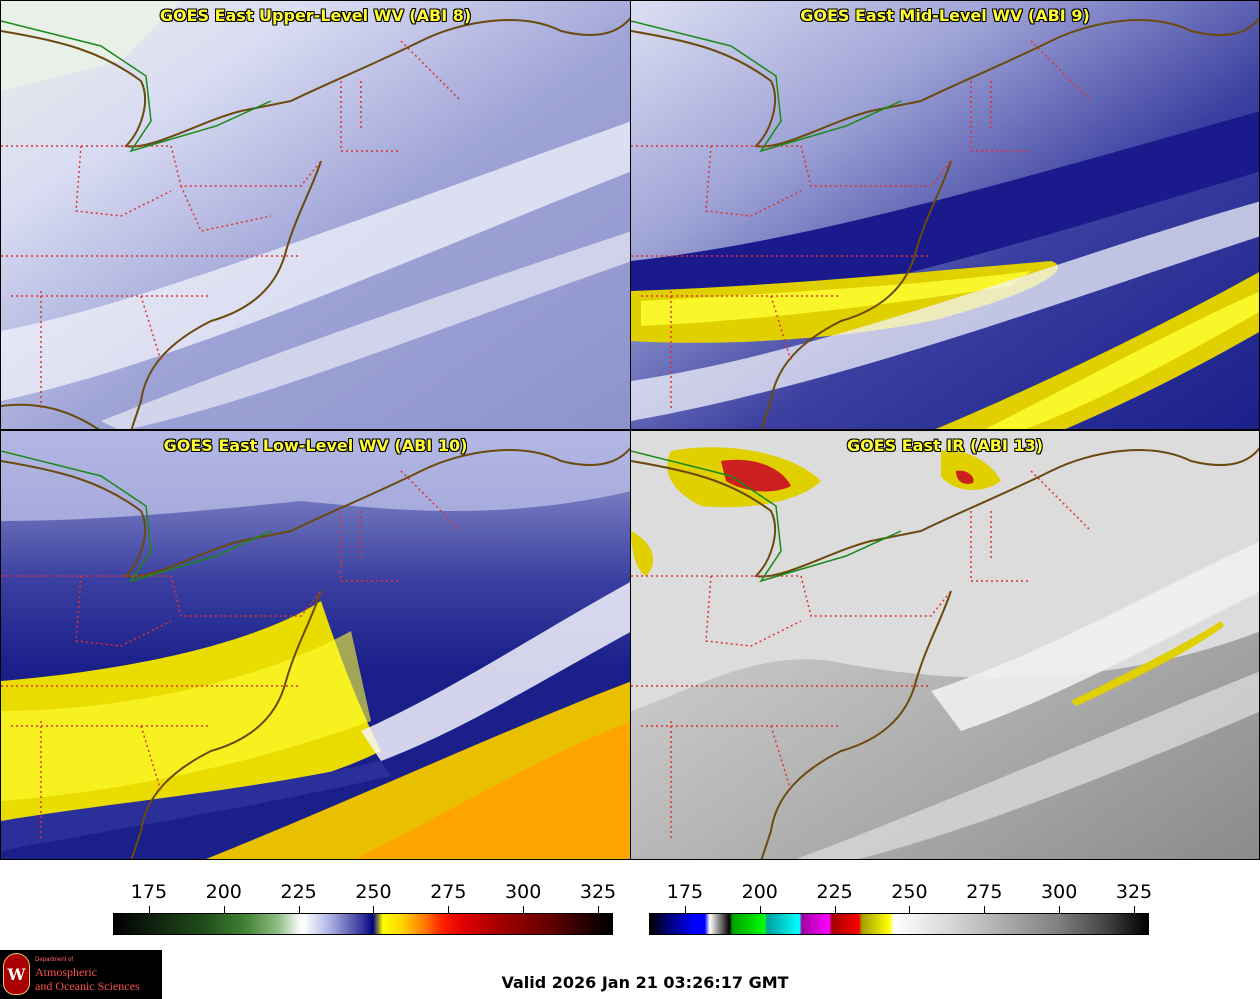 The image size is (1260, 999). I want to click on wv-colorbar-ticks: 175 200 225 250 275 300 325, so click(365, 894).